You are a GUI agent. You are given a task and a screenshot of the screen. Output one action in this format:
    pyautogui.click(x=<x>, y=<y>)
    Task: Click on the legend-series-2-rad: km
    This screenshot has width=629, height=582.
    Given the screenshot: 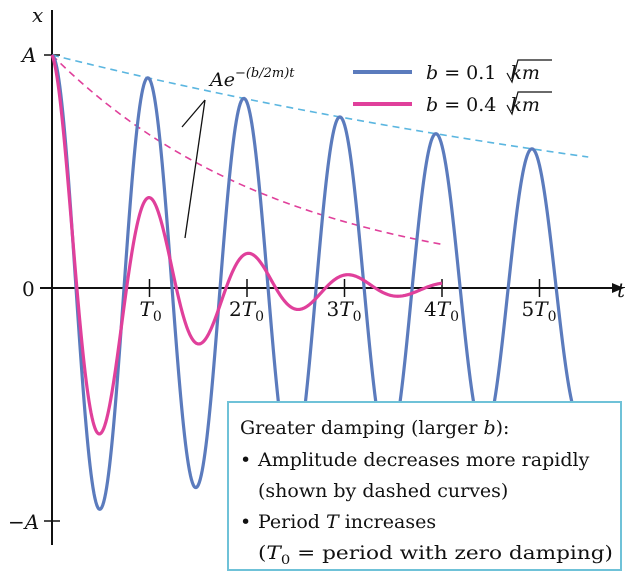 What is the action you would take?
    pyautogui.click(x=525, y=105)
    